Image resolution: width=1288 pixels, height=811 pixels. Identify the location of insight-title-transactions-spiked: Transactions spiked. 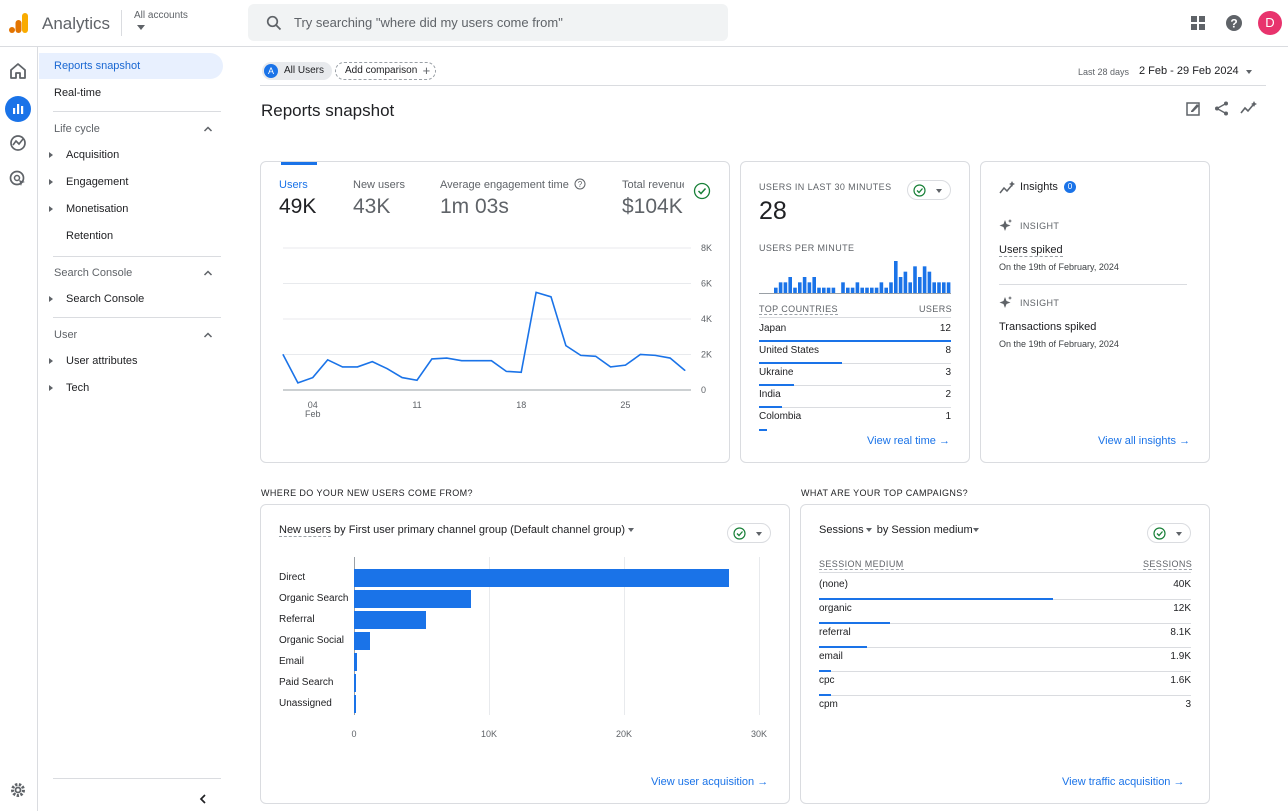
(1048, 327).